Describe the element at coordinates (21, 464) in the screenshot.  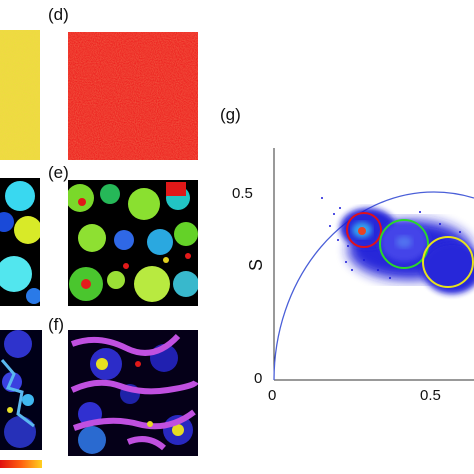
I see `colorbar` at that location.